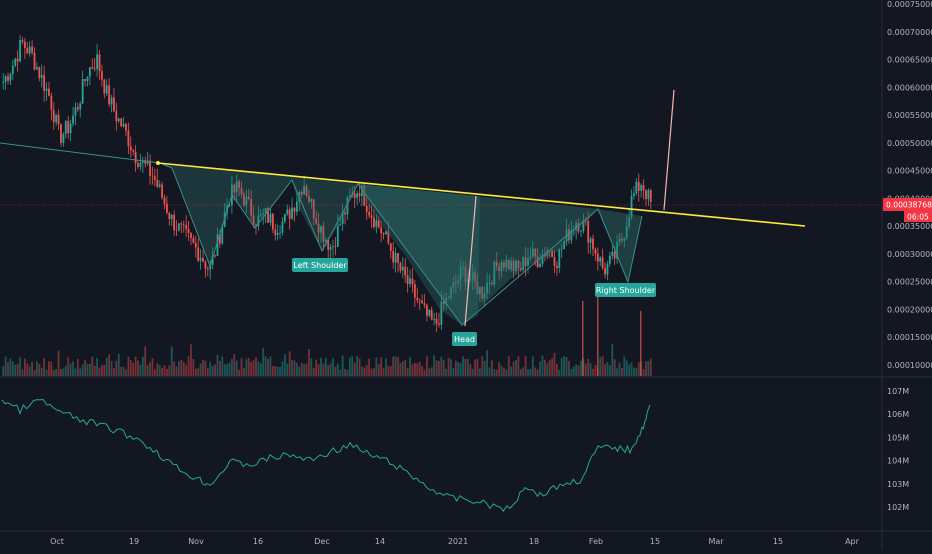 The height and width of the screenshot is (554, 932). What do you see at coordinates (158, 163) in the screenshot?
I see `neckline-anchor` at bounding box center [158, 163].